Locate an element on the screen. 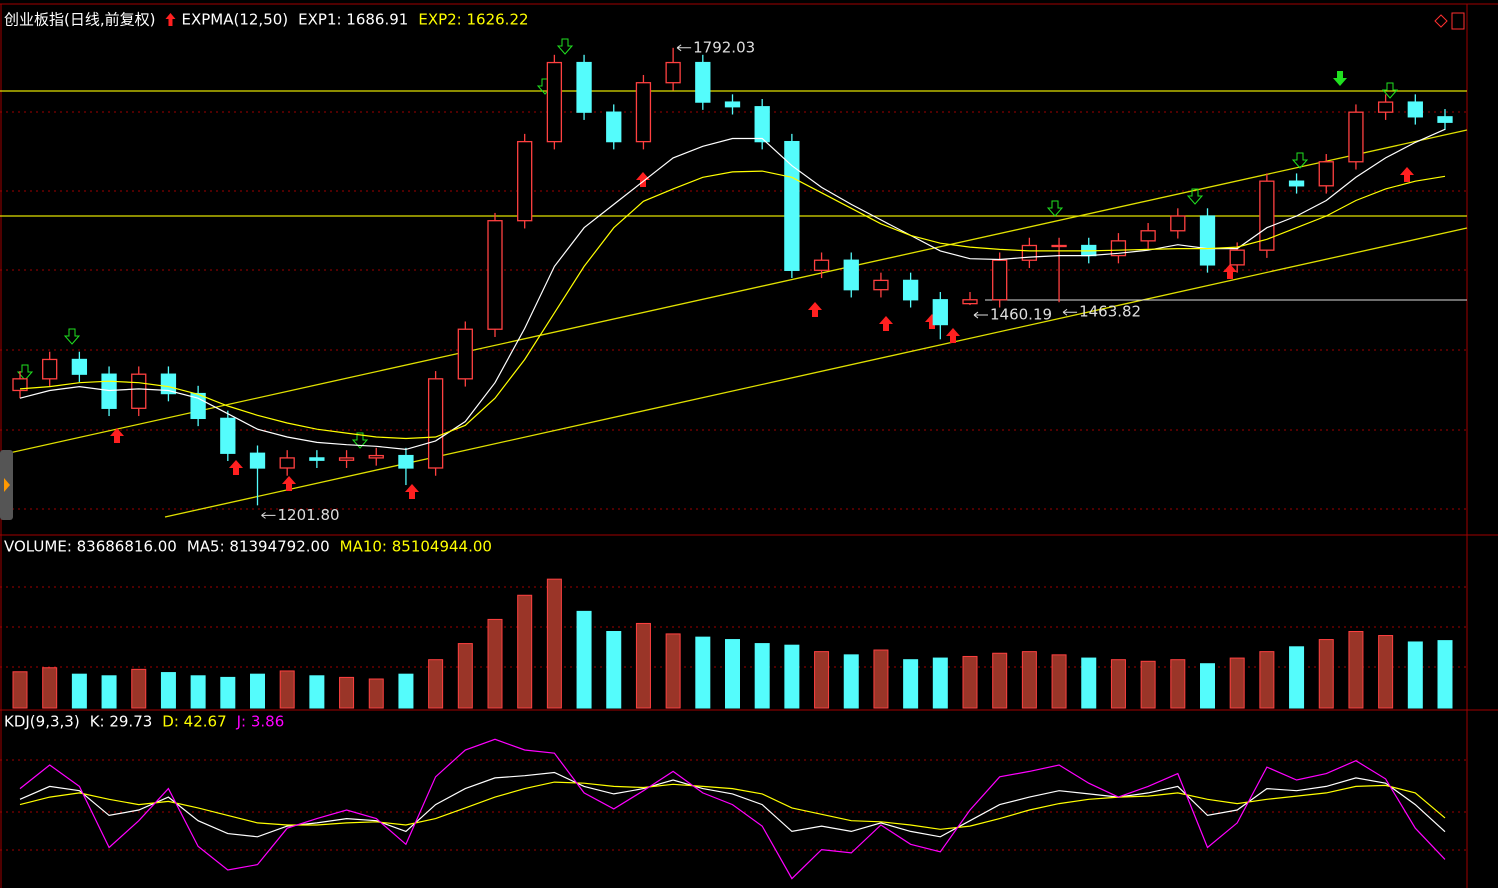 This screenshot has height=888, width=1498. panel-title: KDJ(9,3,3) is located at coordinates (42, 722).